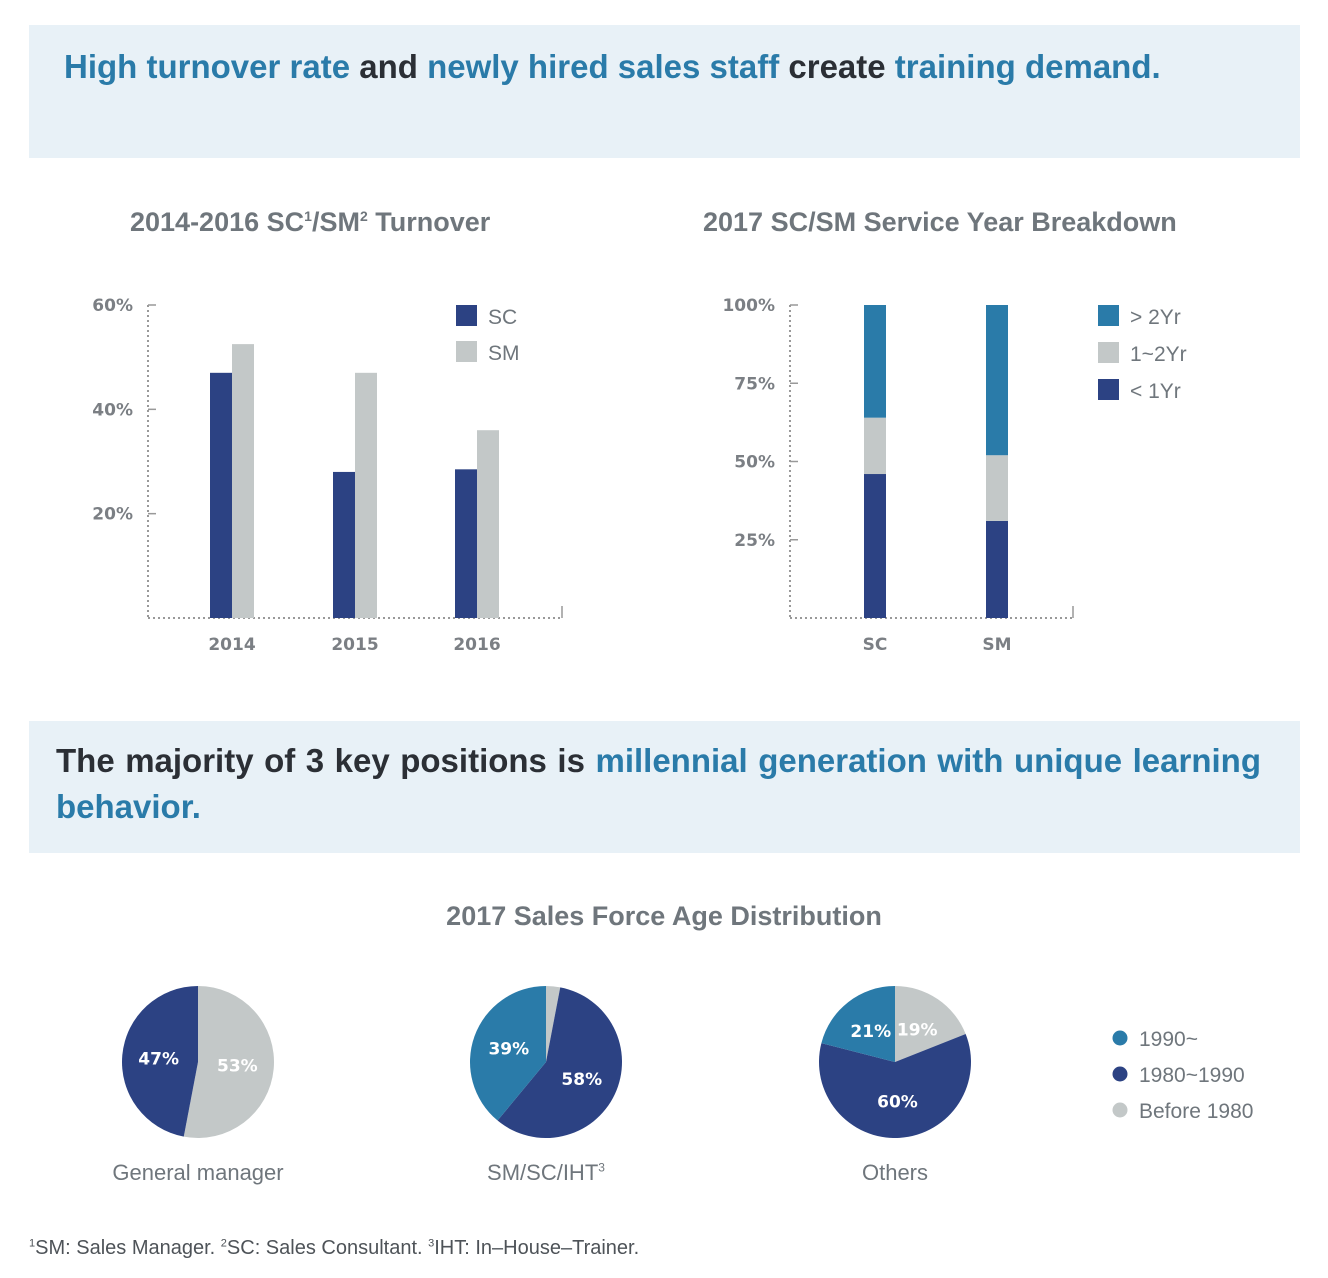 The height and width of the screenshot is (1278, 1328). I want to click on bar-sm-2015, so click(366, 495).